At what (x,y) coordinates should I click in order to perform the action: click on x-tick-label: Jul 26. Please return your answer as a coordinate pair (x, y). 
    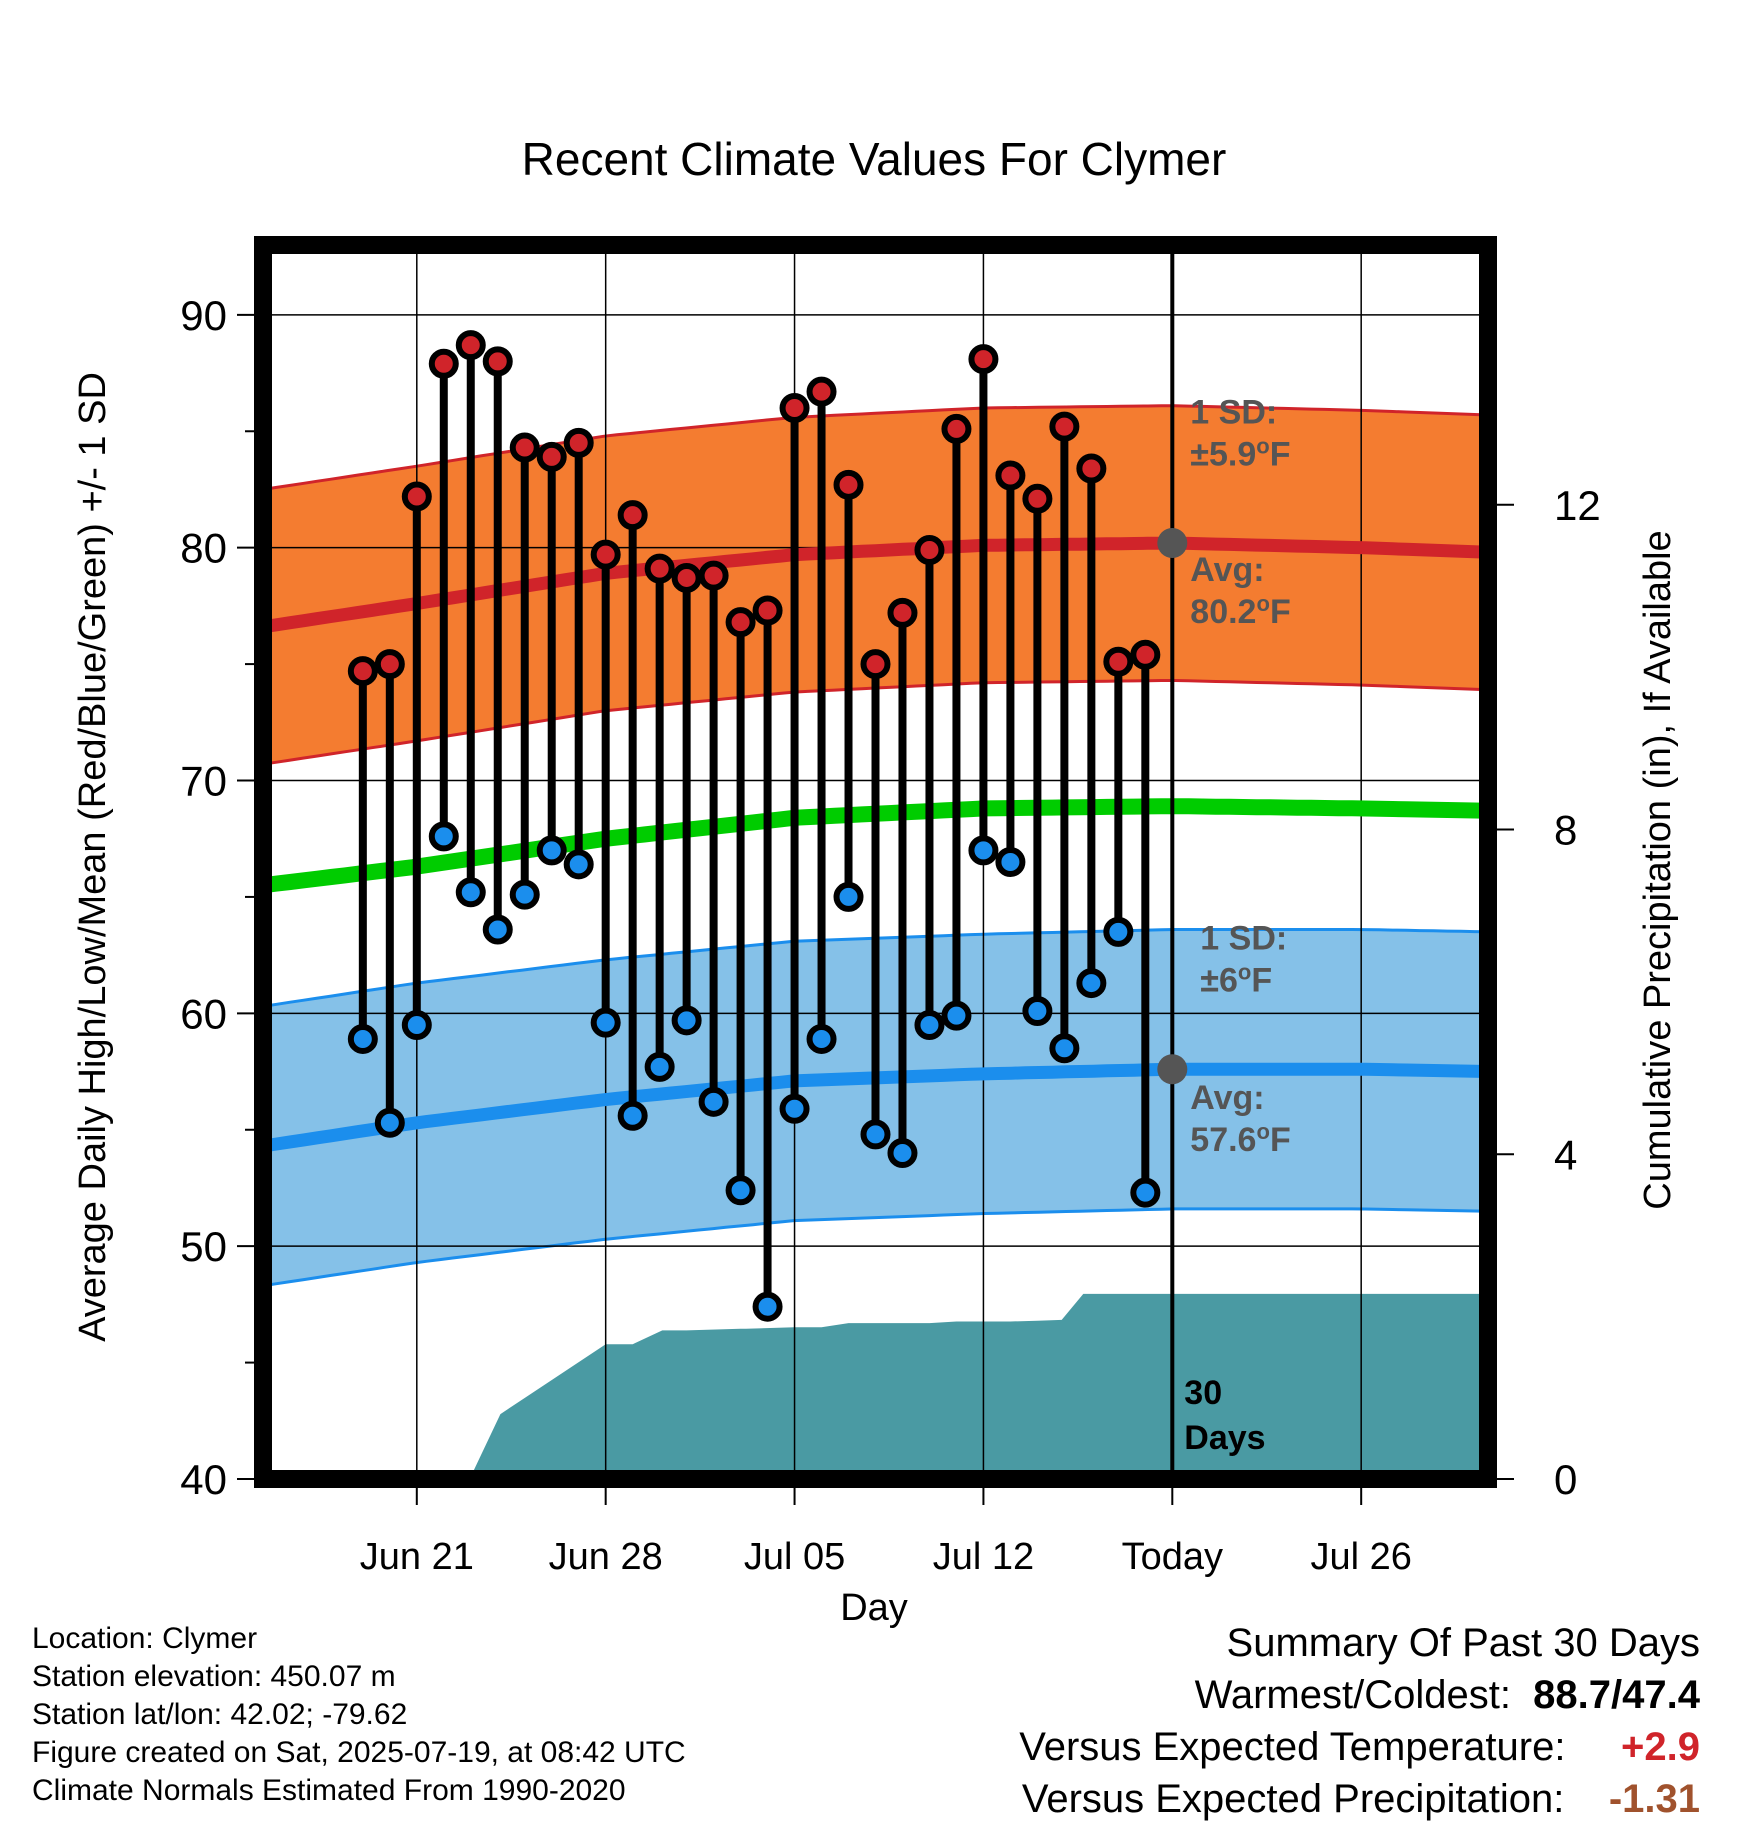
    Looking at the image, I should click on (1360, 1557).